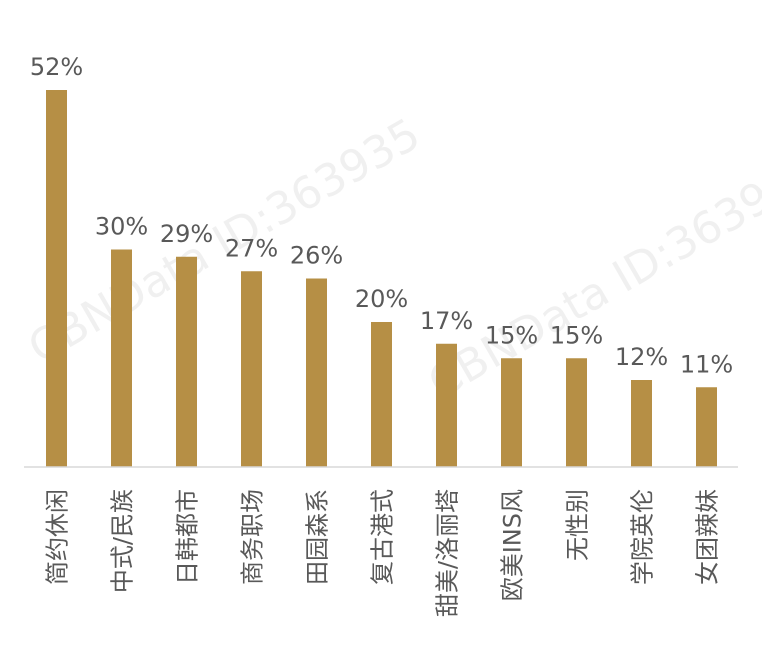 The width and height of the screenshot is (762, 660). Describe the element at coordinates (578, 525) in the screenshot. I see `category-label-8: 无性别` at that location.